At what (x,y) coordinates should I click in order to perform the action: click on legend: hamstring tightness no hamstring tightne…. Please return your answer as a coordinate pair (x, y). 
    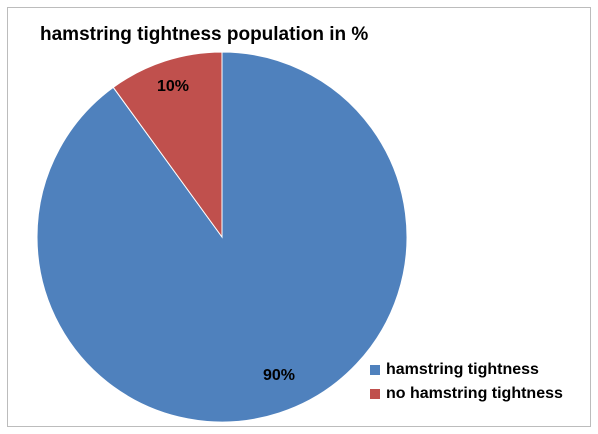
    Looking at the image, I should click on (466, 382).